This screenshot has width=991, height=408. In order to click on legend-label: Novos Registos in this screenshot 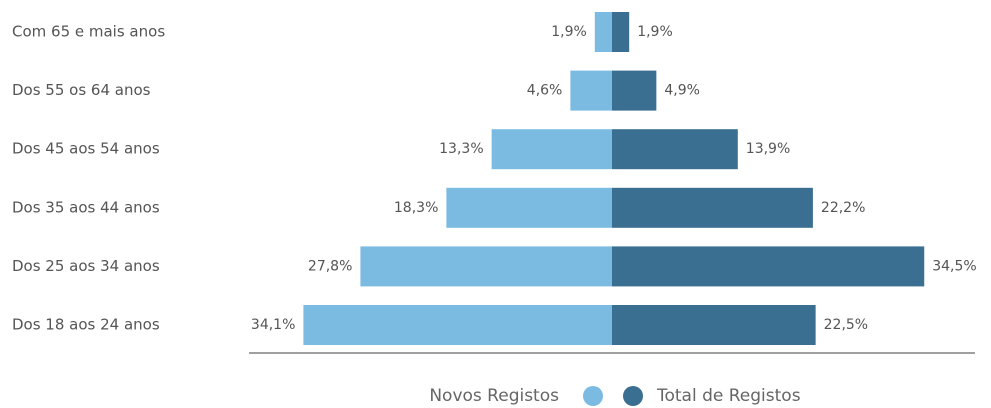, I will do `click(494, 396)`.